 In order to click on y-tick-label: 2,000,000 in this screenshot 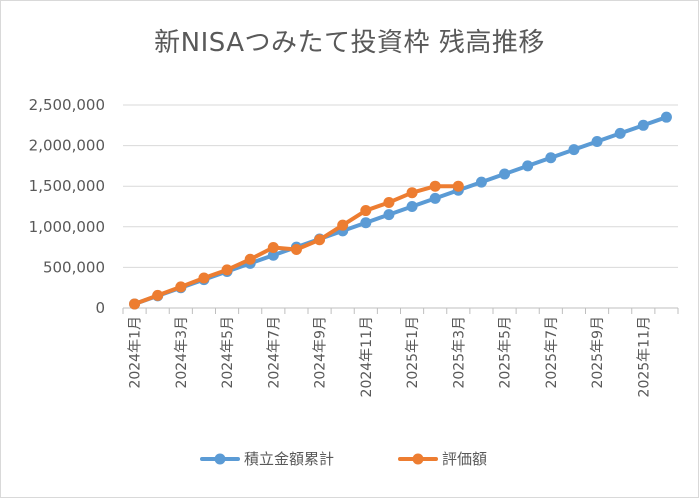, I will do `click(67, 146)`.